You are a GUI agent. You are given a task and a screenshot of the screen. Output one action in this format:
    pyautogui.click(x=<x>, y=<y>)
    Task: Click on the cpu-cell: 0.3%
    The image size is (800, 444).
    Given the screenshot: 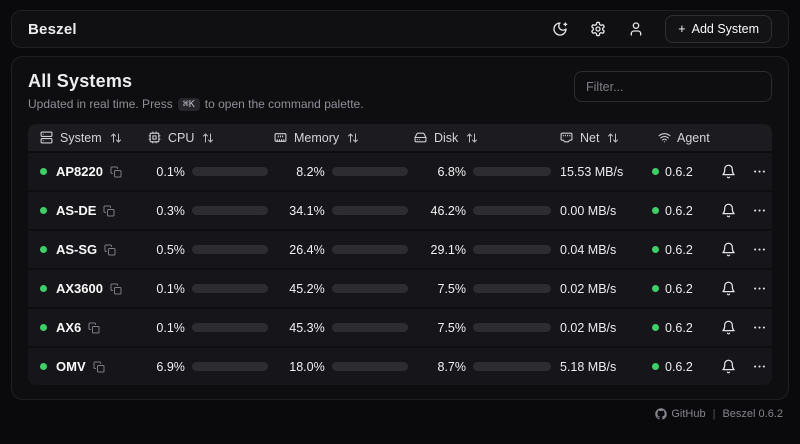 What is the action you would take?
    pyautogui.click(x=205, y=211)
    